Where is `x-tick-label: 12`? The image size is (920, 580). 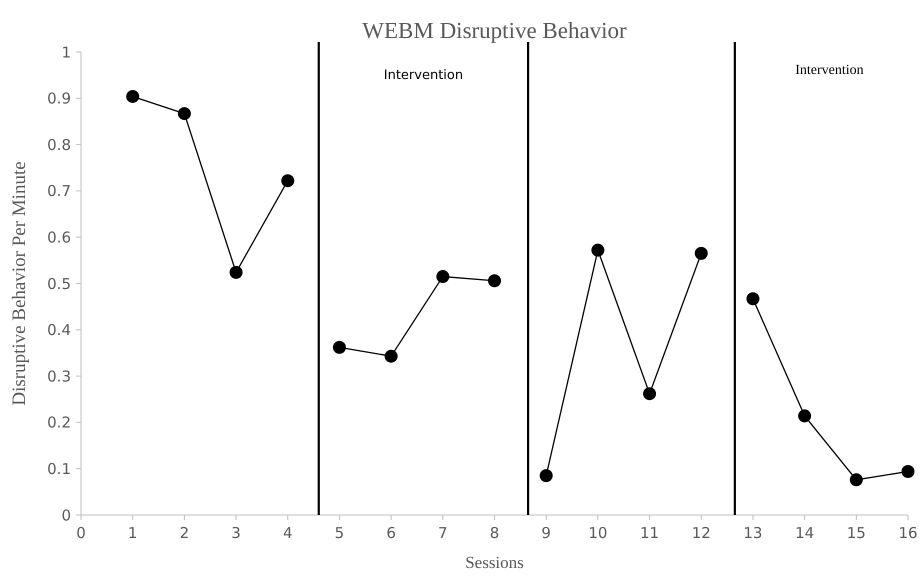 x-tick-label: 12 is located at coordinates (701, 533).